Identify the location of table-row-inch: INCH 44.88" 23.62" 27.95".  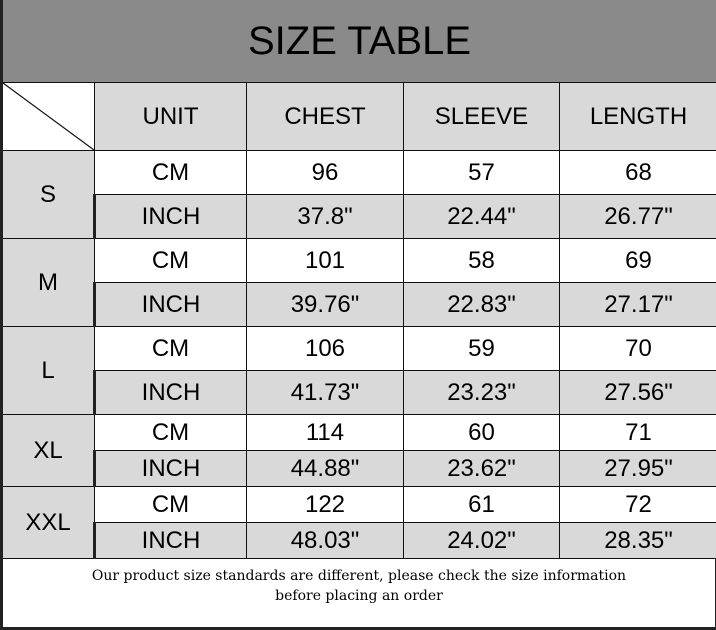
(359, 468).